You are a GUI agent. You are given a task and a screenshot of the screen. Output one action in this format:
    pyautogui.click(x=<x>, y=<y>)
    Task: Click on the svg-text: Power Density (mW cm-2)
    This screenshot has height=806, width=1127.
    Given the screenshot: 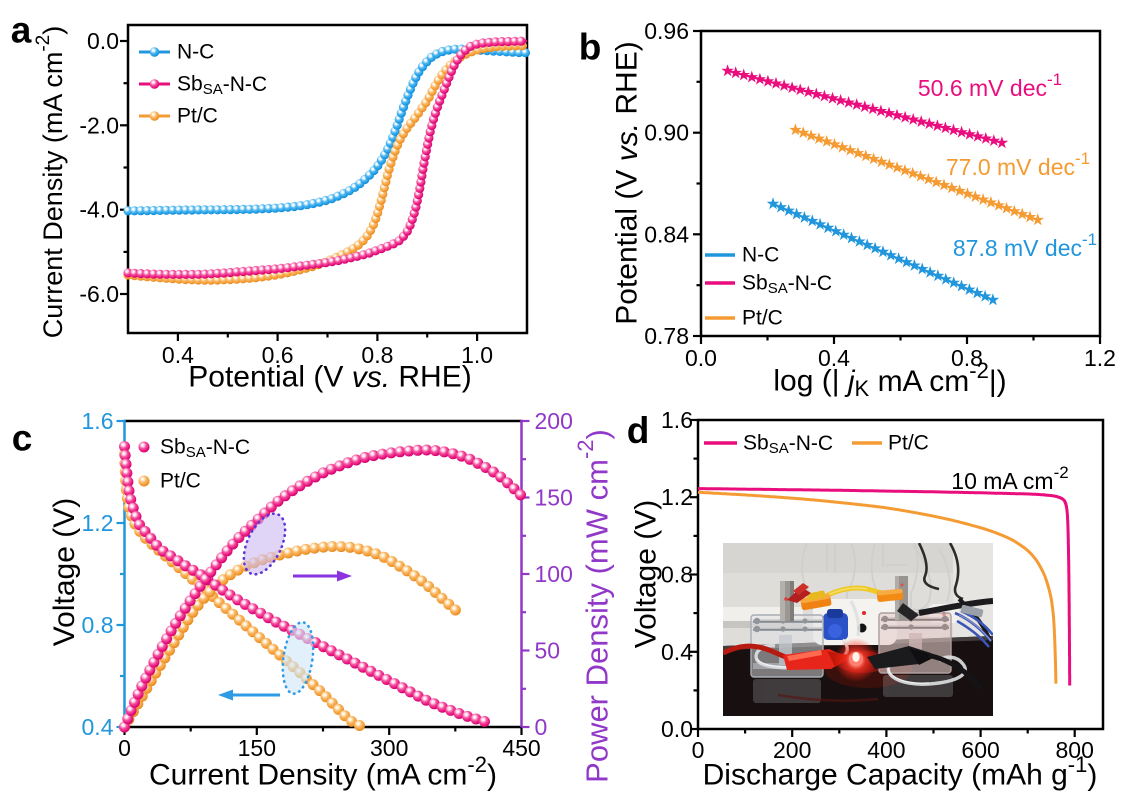 What is the action you would take?
    pyautogui.click(x=594, y=606)
    